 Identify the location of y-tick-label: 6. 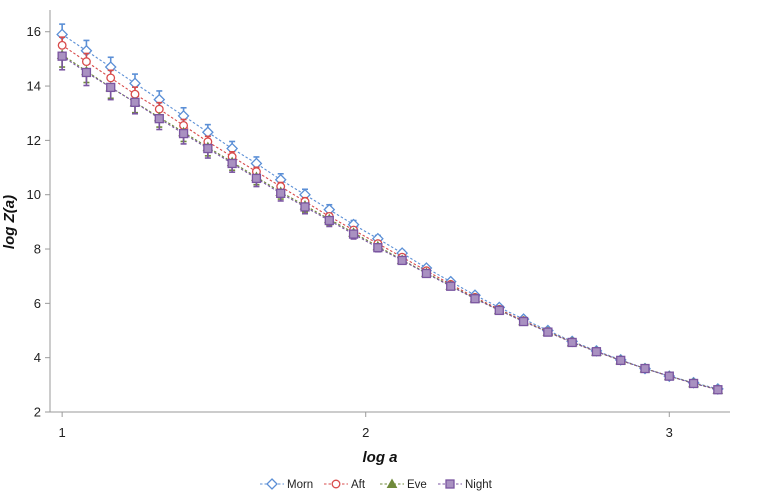
(37, 303).